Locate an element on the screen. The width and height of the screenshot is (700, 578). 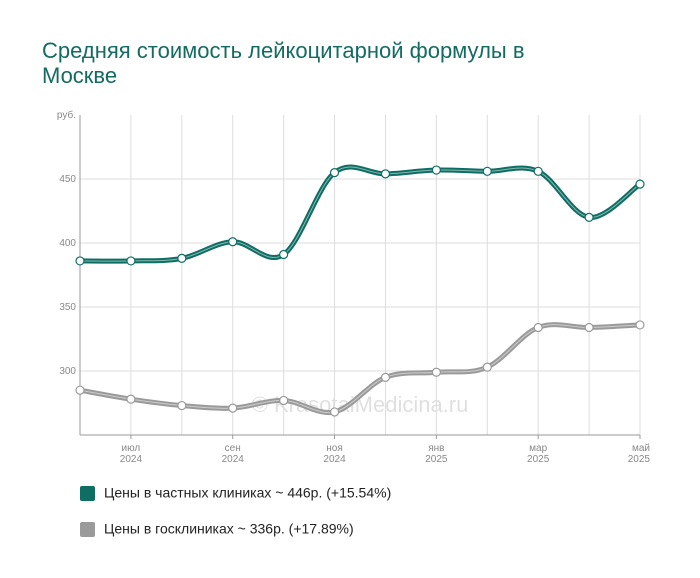
x-tick-label: май 2025 is located at coordinates (639, 454).